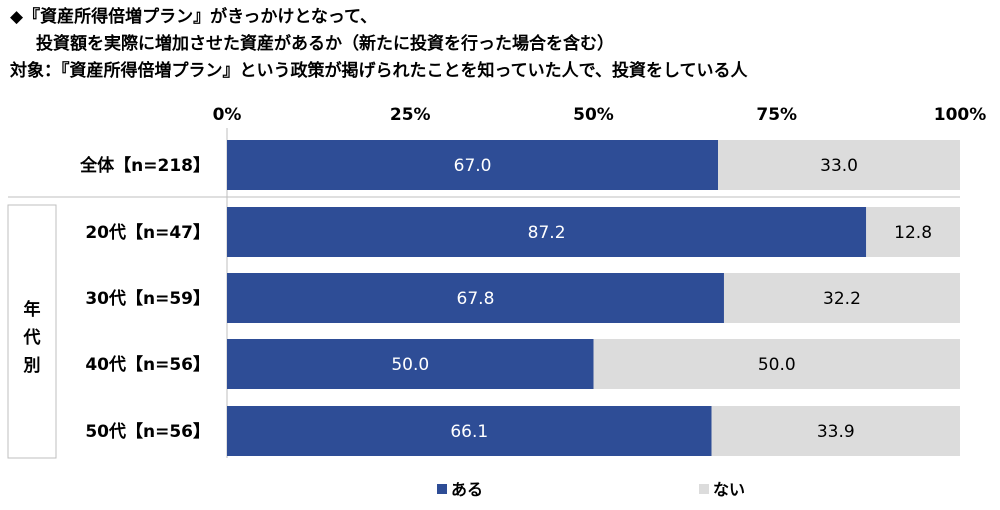  I want to click on chart-title-line-1: ◆『資産所得倍増プラン』がきっかけとなって、, so click(194, 17).